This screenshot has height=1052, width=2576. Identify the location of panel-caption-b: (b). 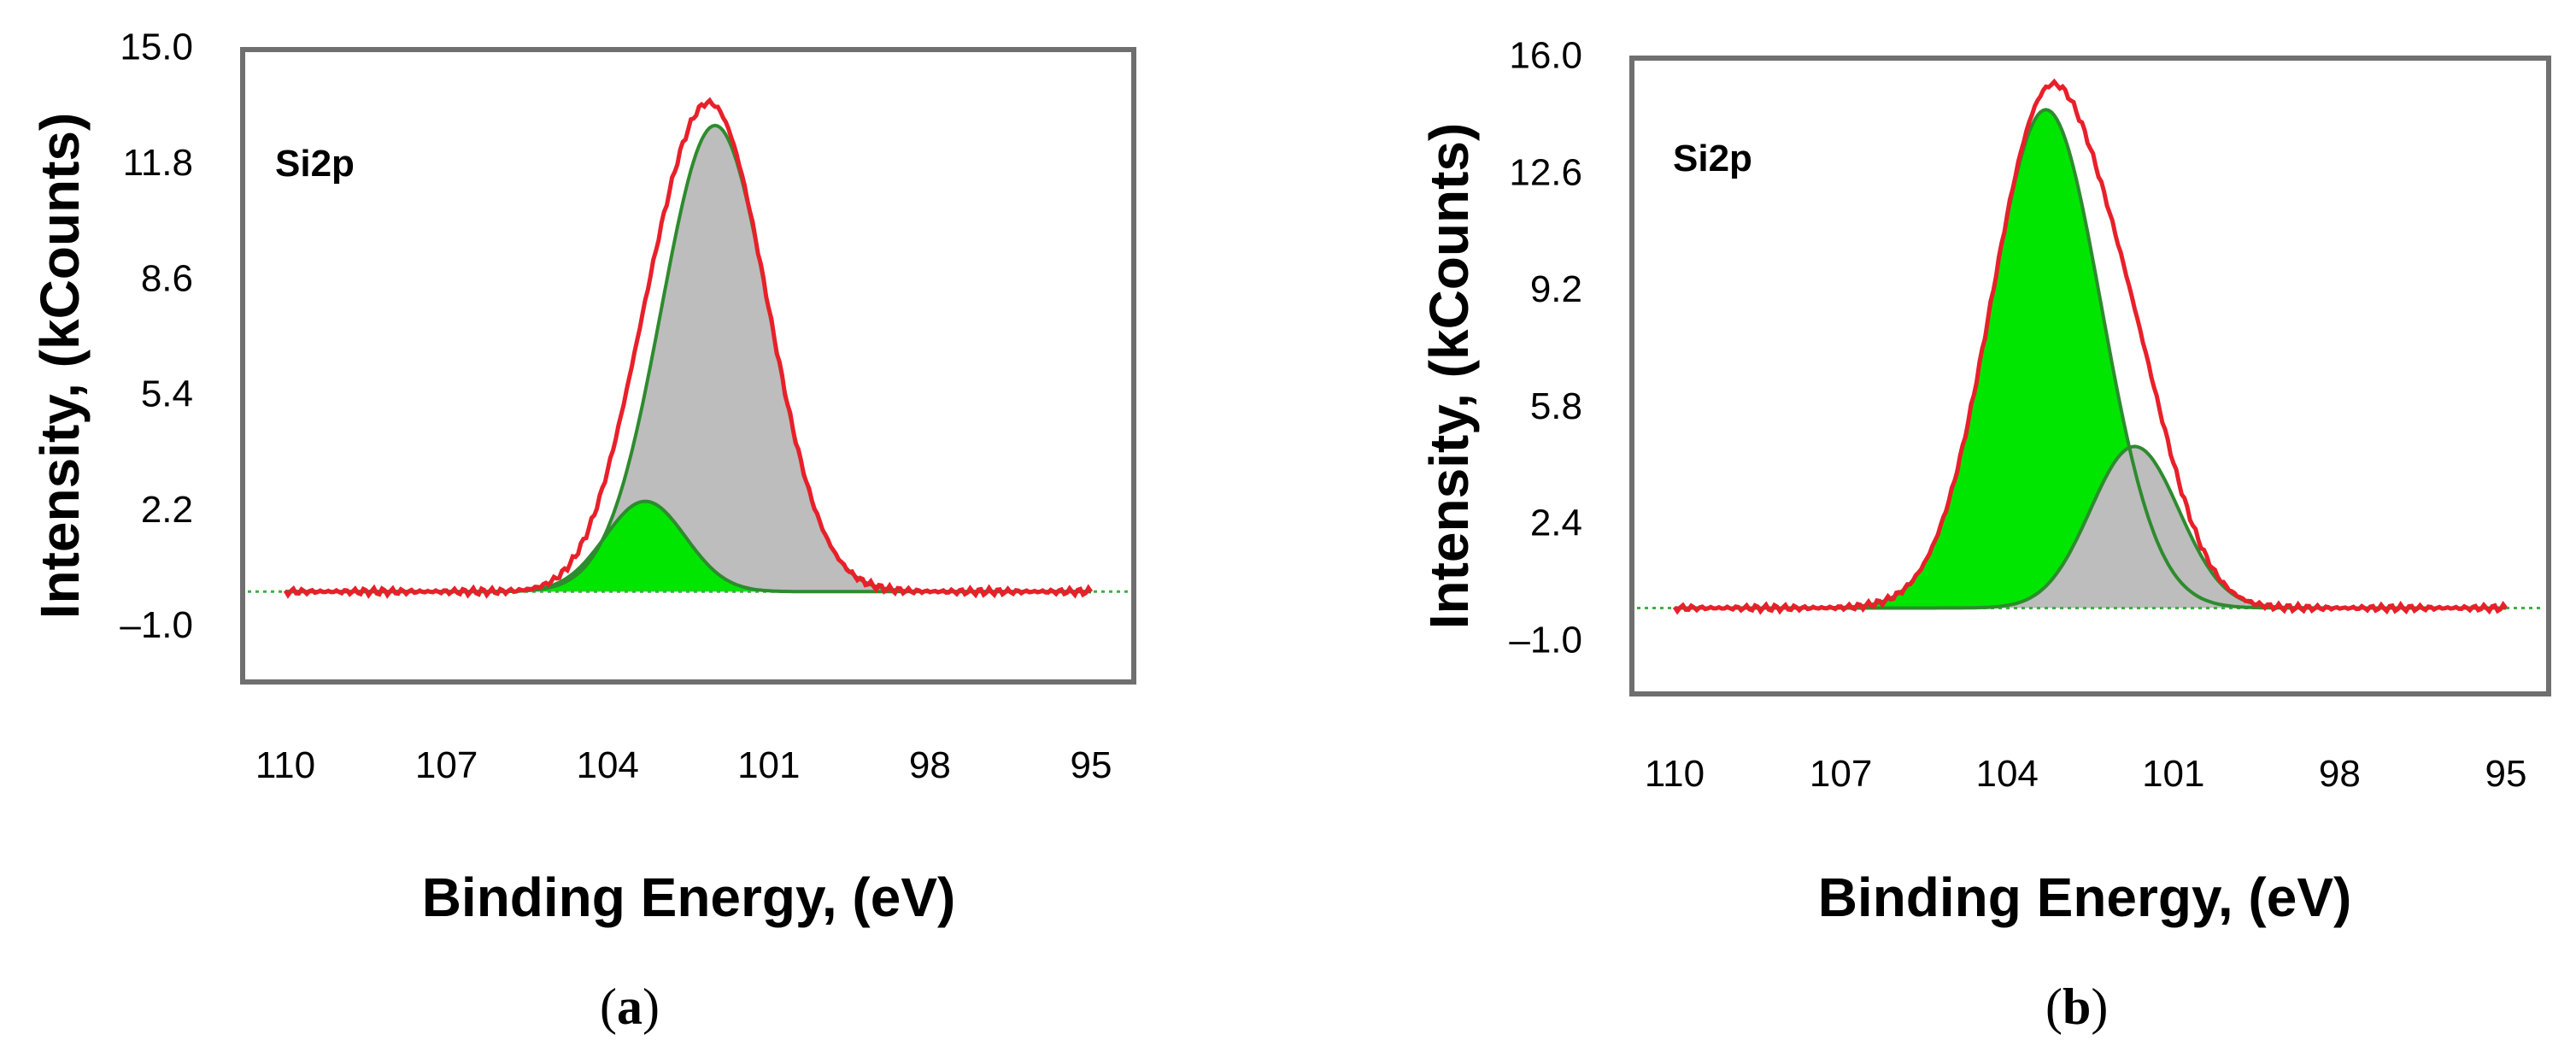
(2076, 1007).